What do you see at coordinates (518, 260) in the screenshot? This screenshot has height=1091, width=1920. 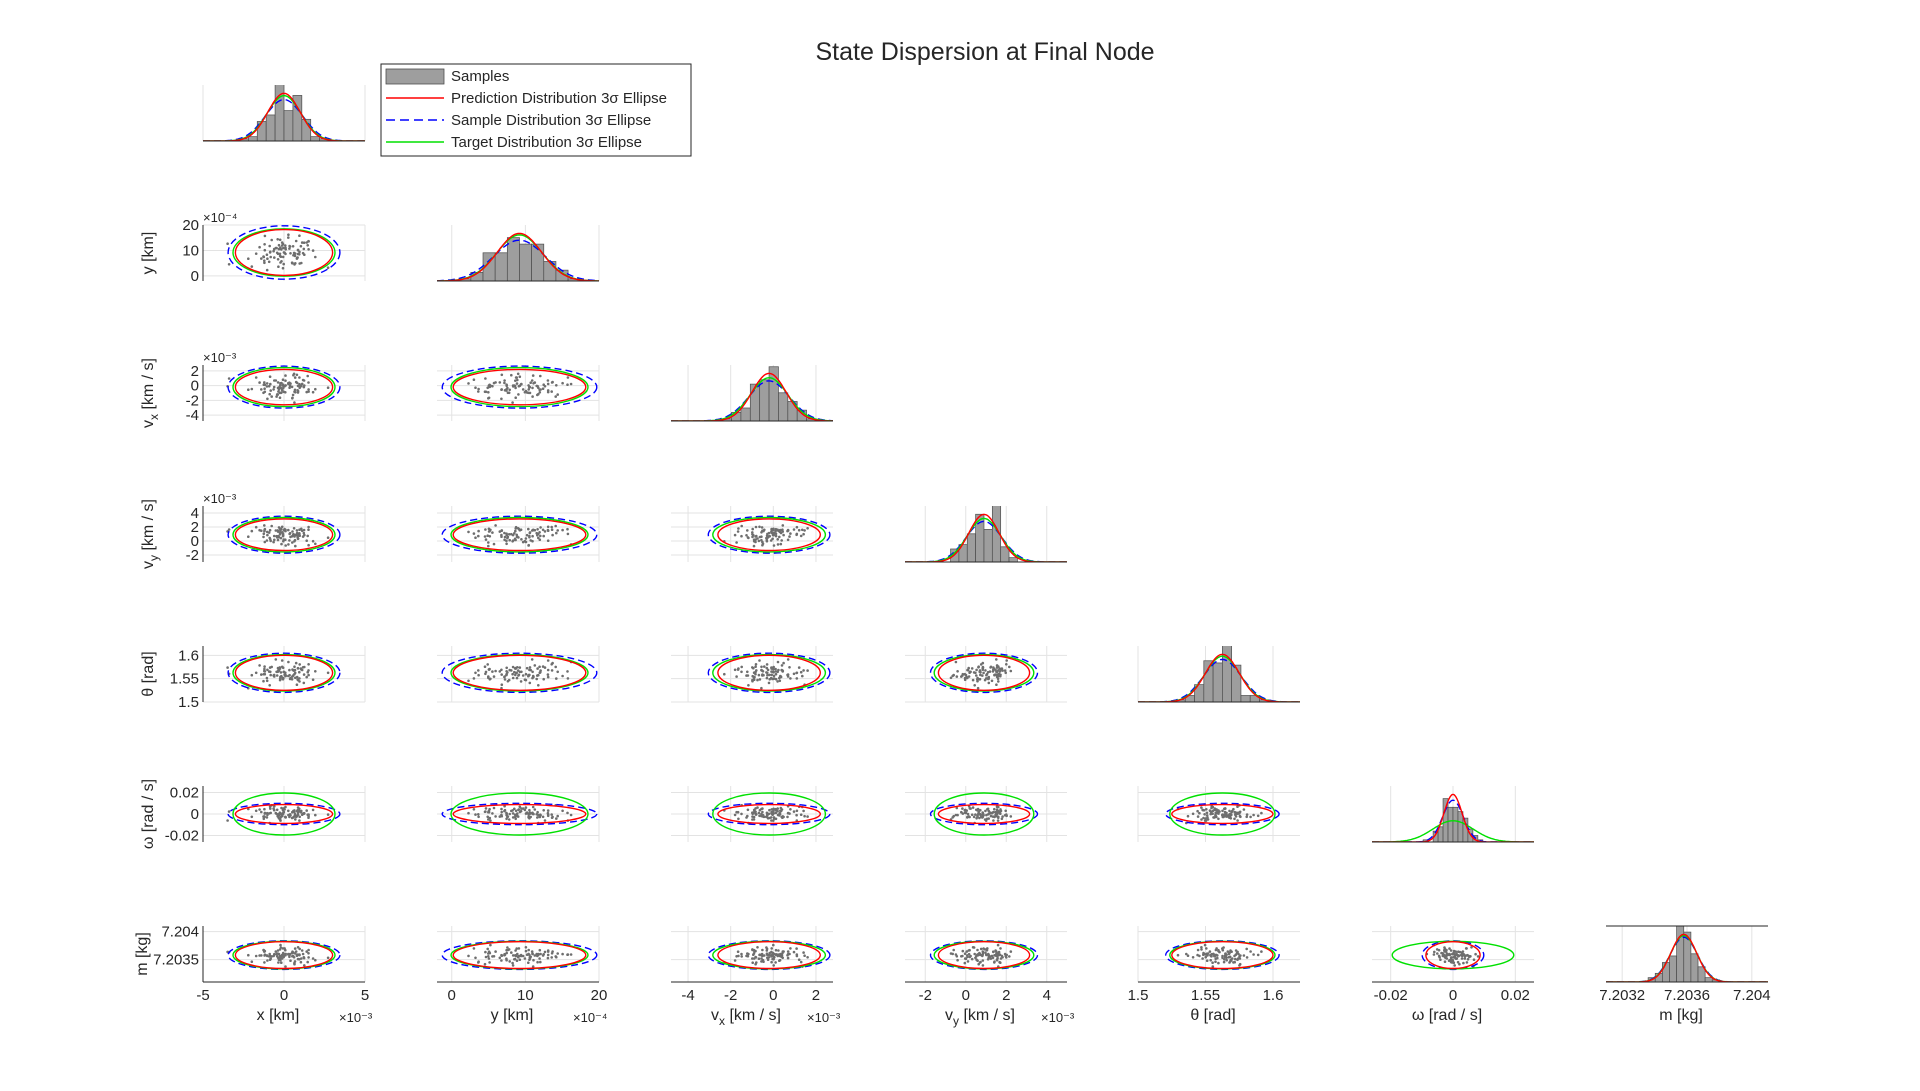 I see `sample-density-curve` at bounding box center [518, 260].